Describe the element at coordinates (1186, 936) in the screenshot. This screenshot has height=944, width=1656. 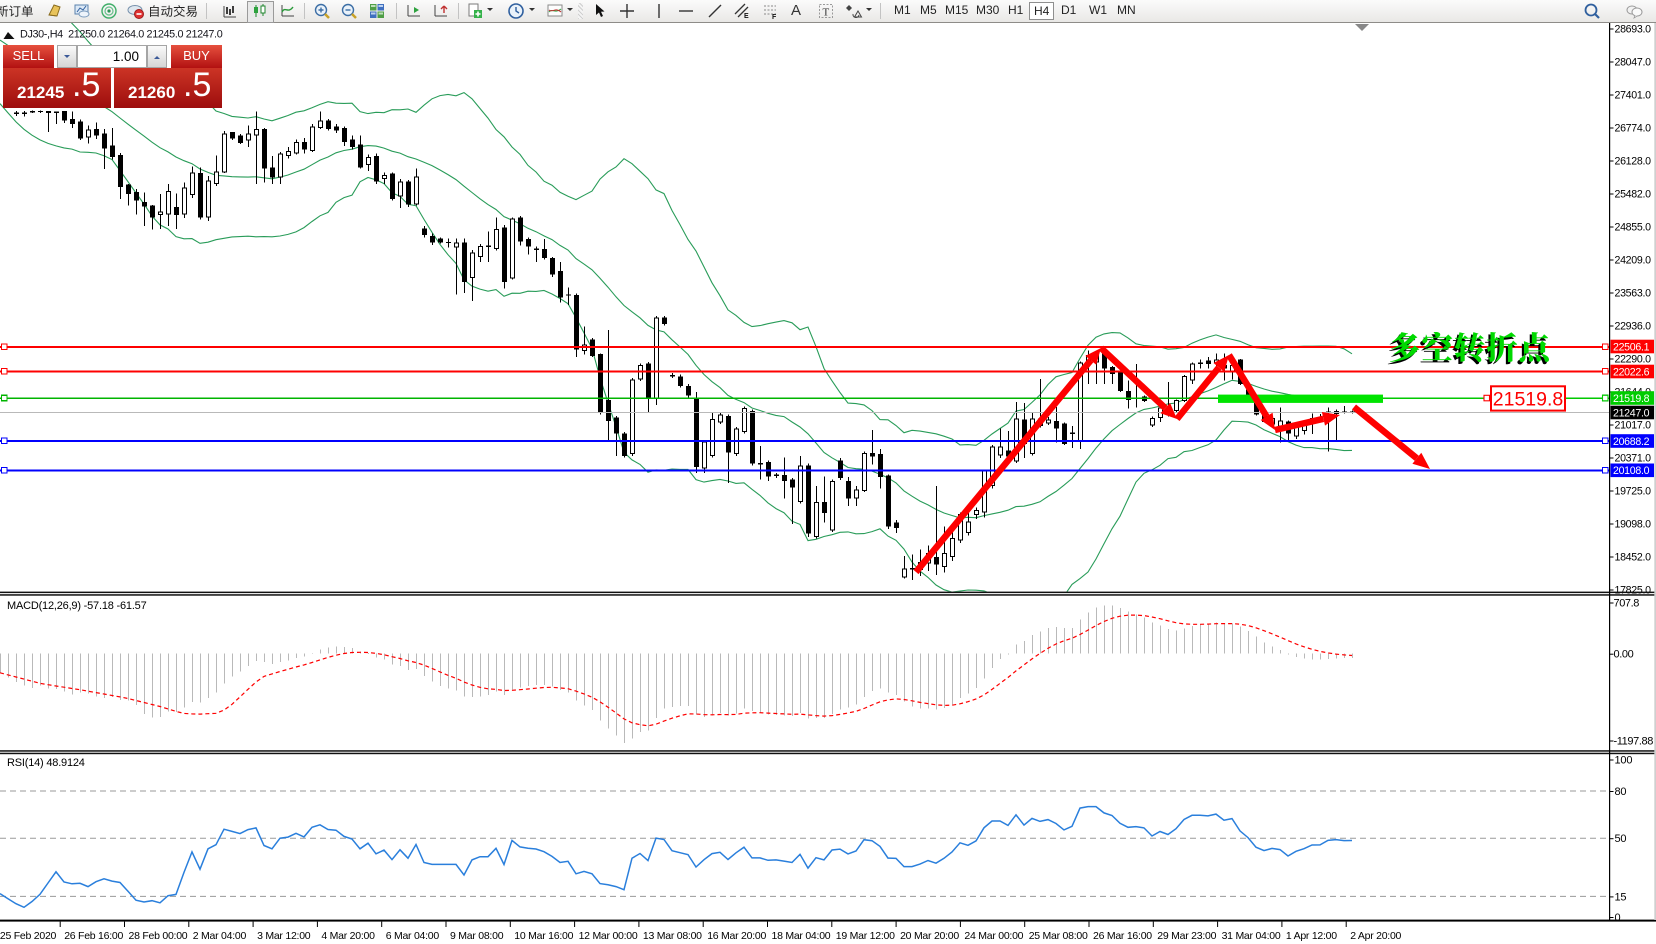
I see `svg-text: 29 Mar 23:00` at that location.